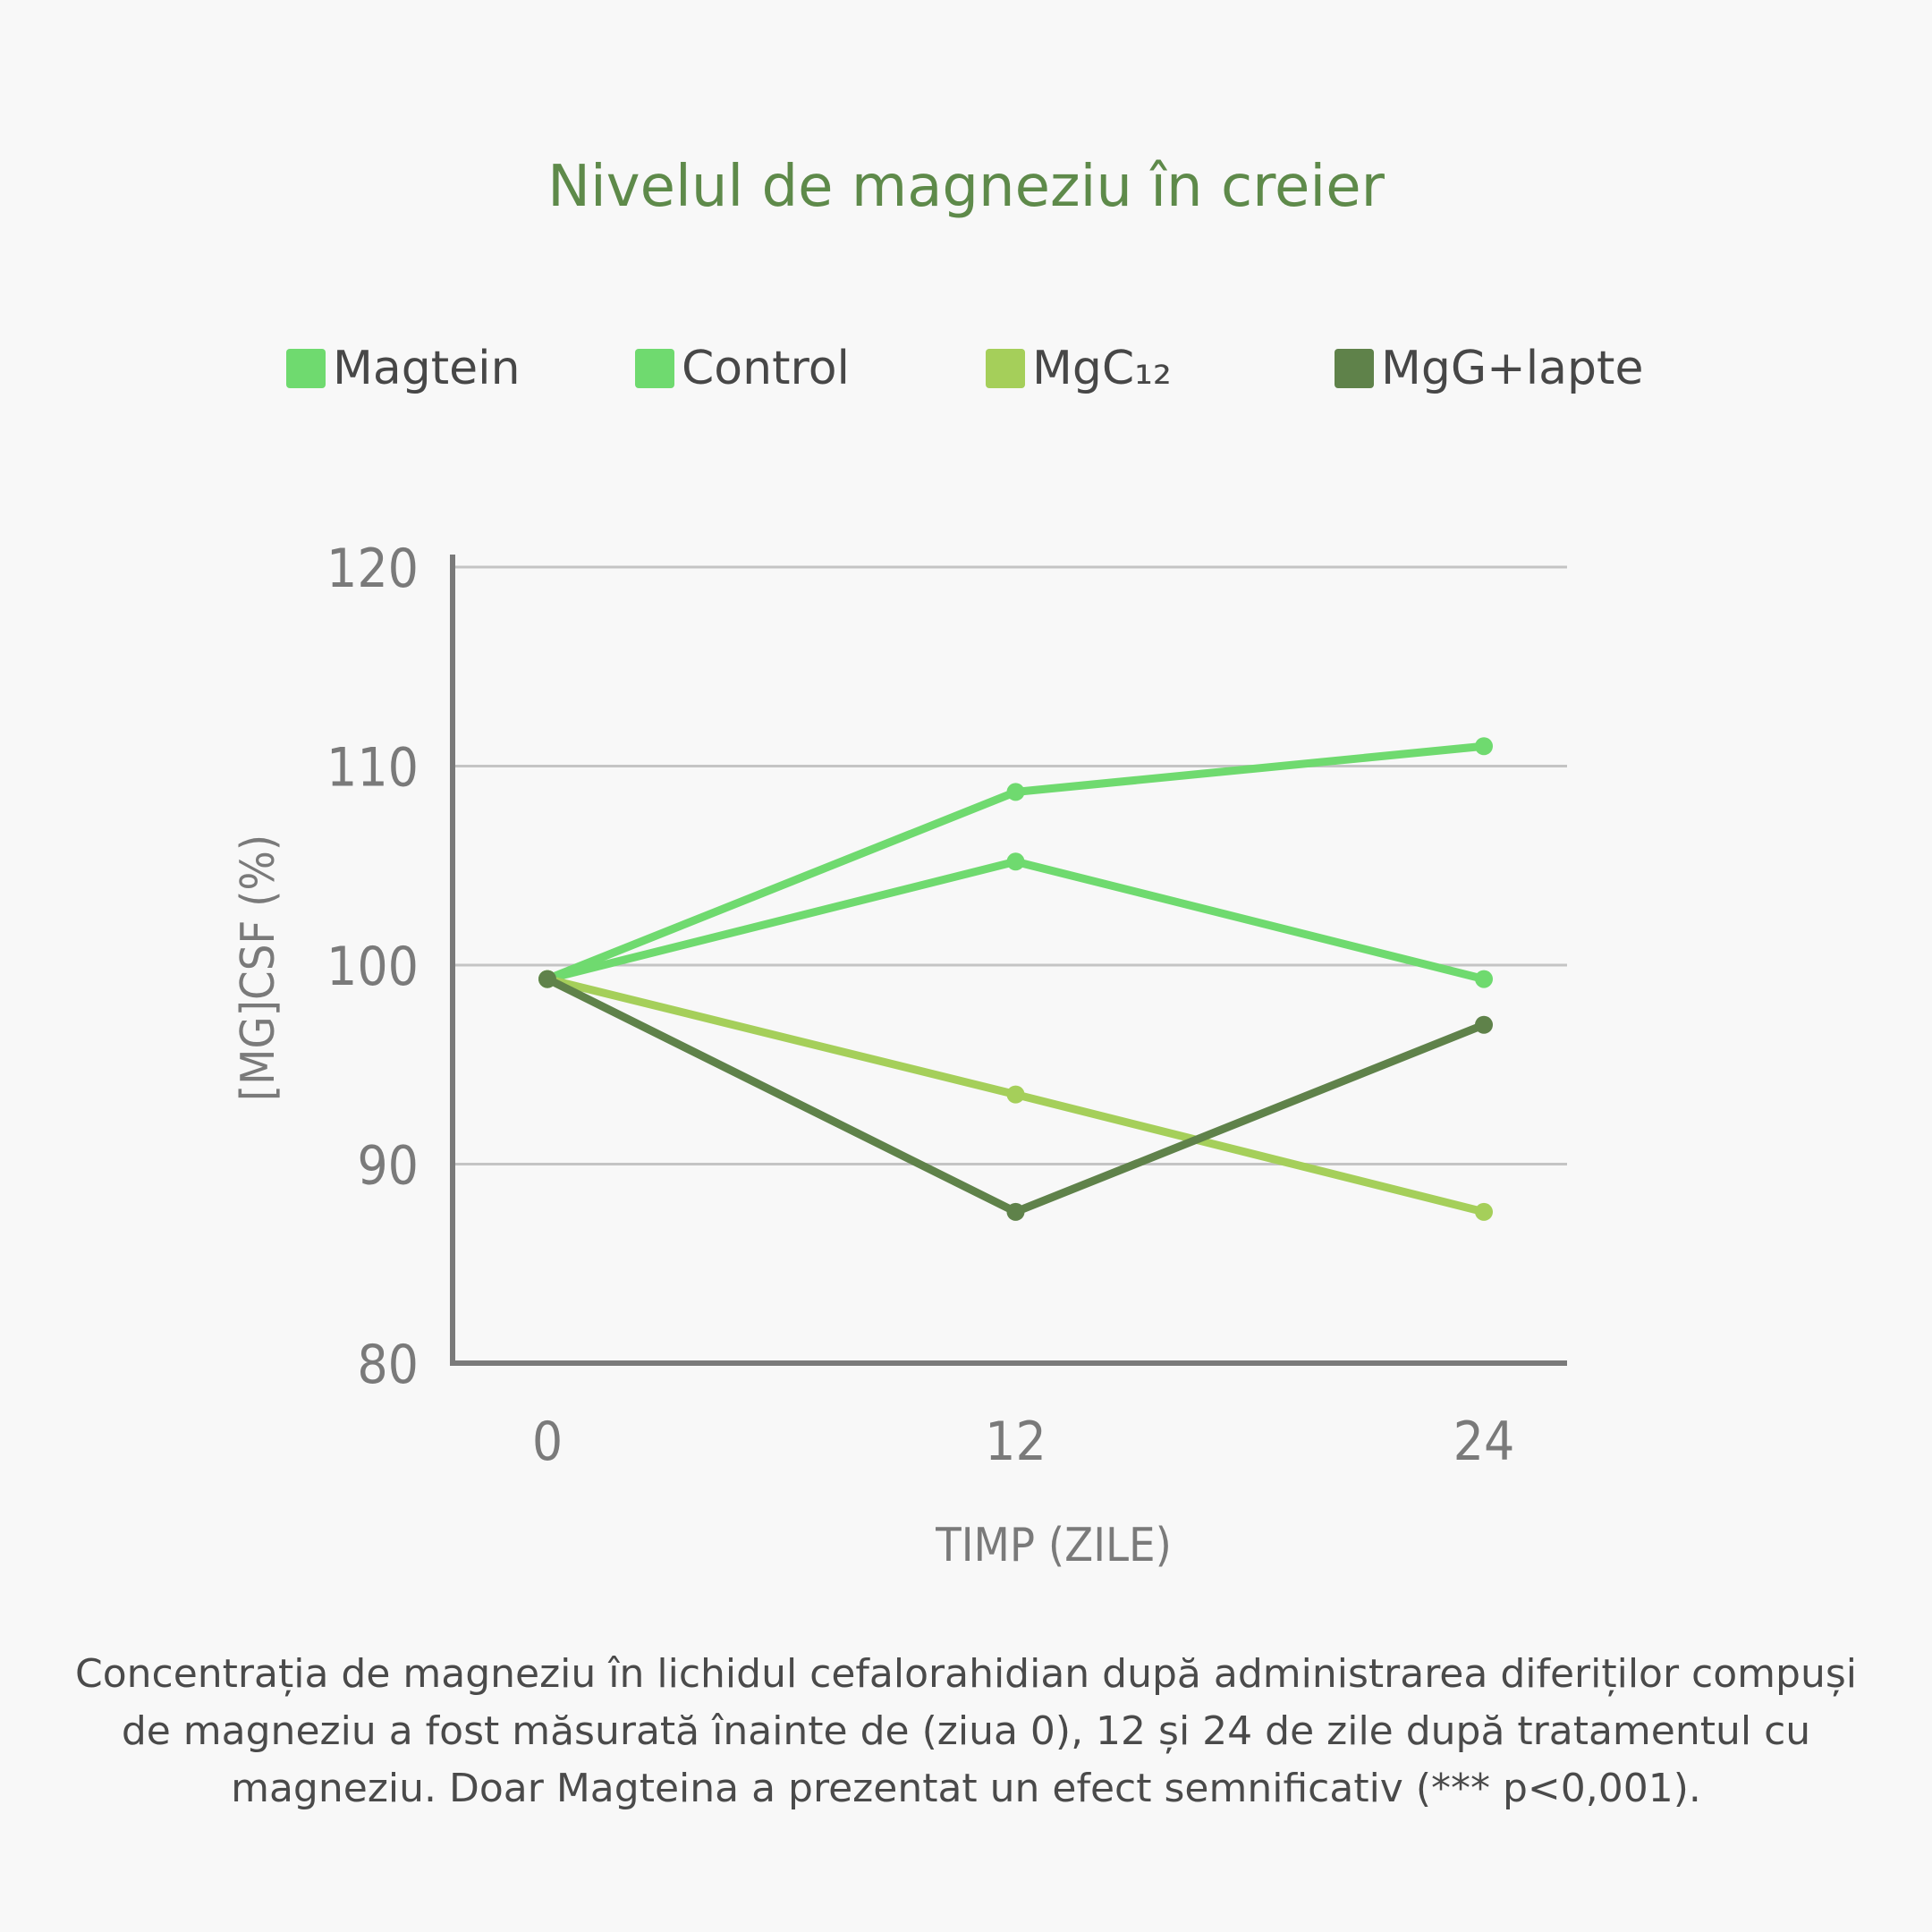 The image size is (1932, 1932). I want to click on y-tick-label-80: 80, so click(388, 1365).